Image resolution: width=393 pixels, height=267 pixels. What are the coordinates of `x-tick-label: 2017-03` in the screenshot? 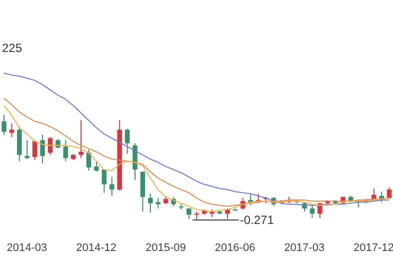 It's located at (304, 248).